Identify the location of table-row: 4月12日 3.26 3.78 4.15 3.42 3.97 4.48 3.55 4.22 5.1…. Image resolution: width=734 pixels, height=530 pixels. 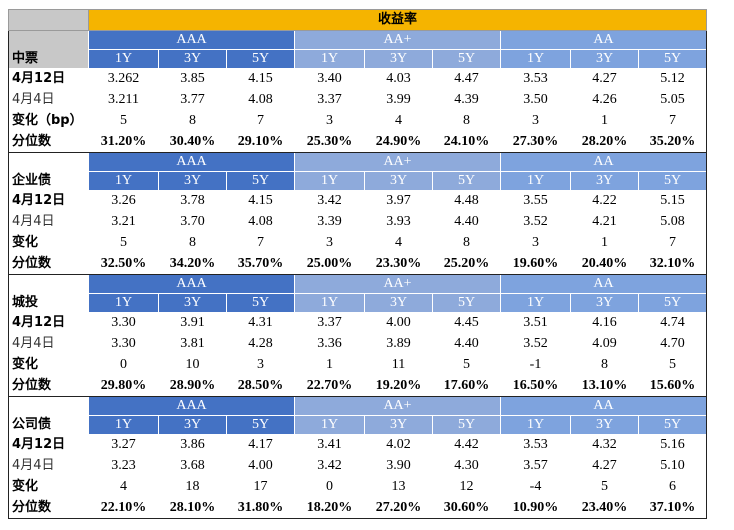
(357, 201).